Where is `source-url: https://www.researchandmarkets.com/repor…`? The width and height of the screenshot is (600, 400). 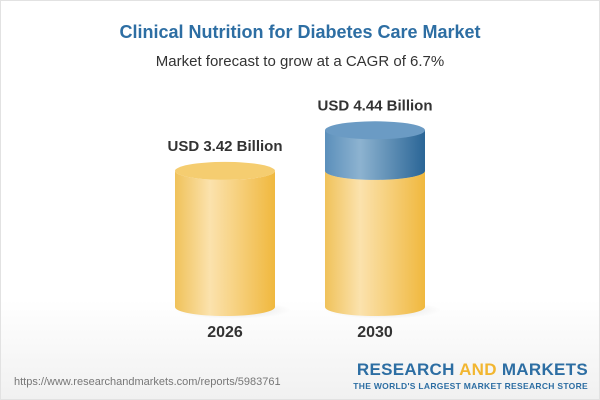
source-url: https://www.researchandmarkets.com/repor… is located at coordinates (147, 382).